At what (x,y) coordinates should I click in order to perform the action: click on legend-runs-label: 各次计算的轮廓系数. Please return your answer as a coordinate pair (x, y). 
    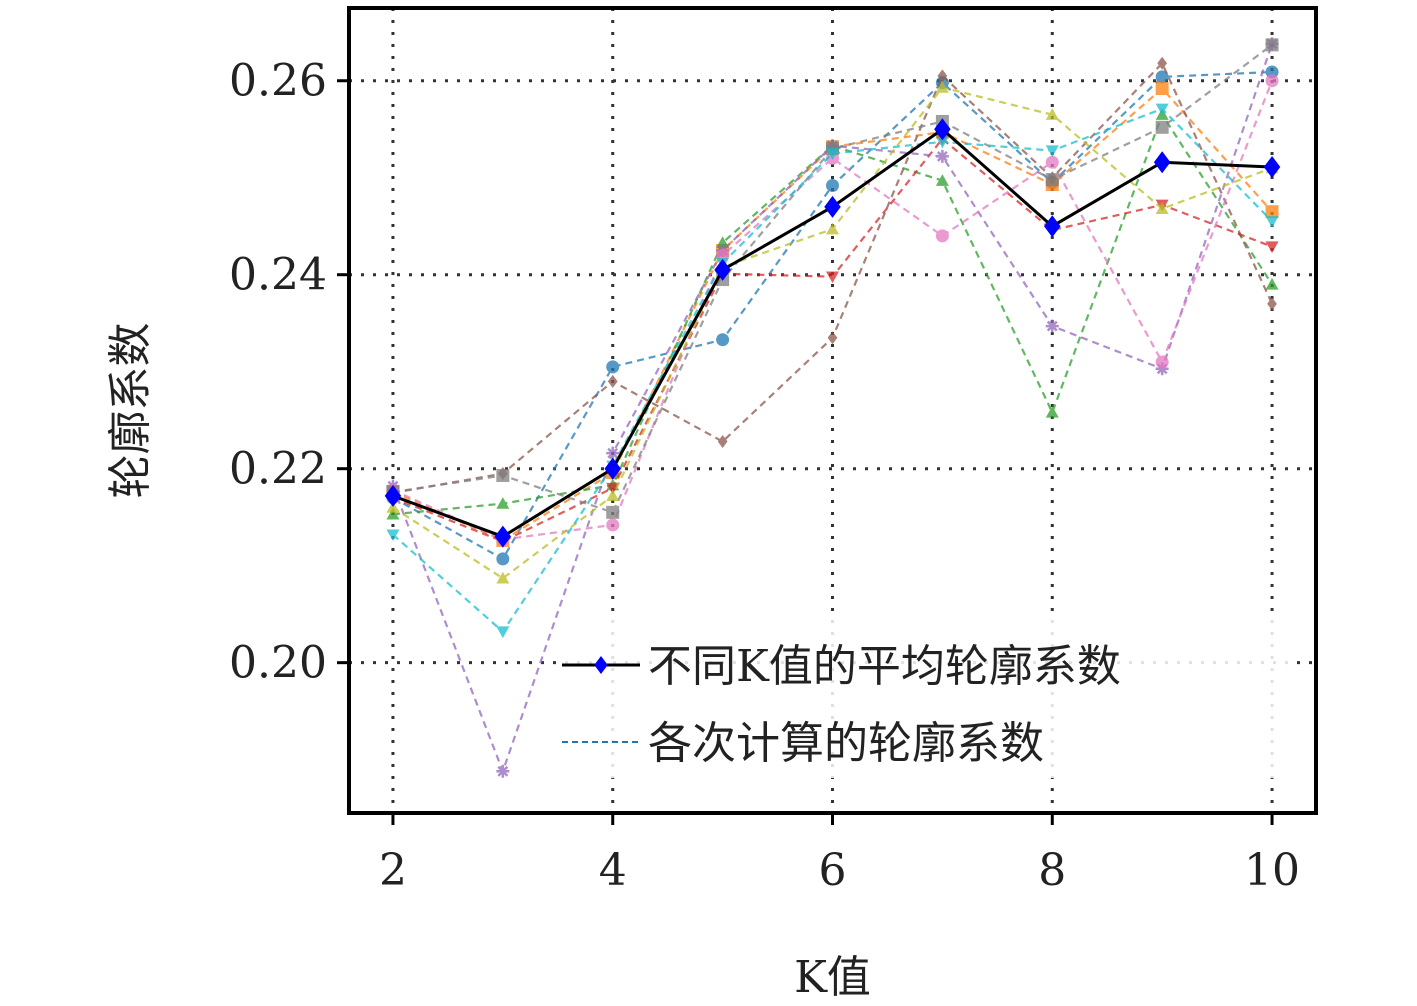
    Looking at the image, I should click on (846, 743).